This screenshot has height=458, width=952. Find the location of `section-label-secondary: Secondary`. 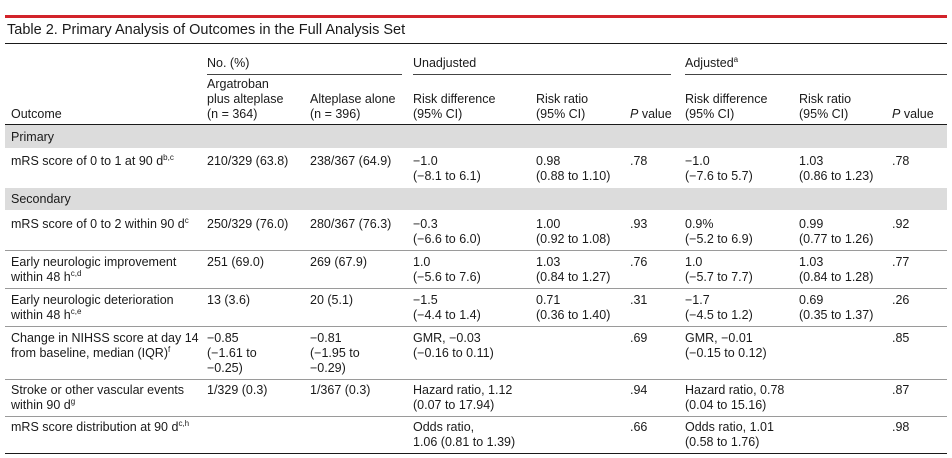

section-label-secondary: Secondary is located at coordinates (41, 199).